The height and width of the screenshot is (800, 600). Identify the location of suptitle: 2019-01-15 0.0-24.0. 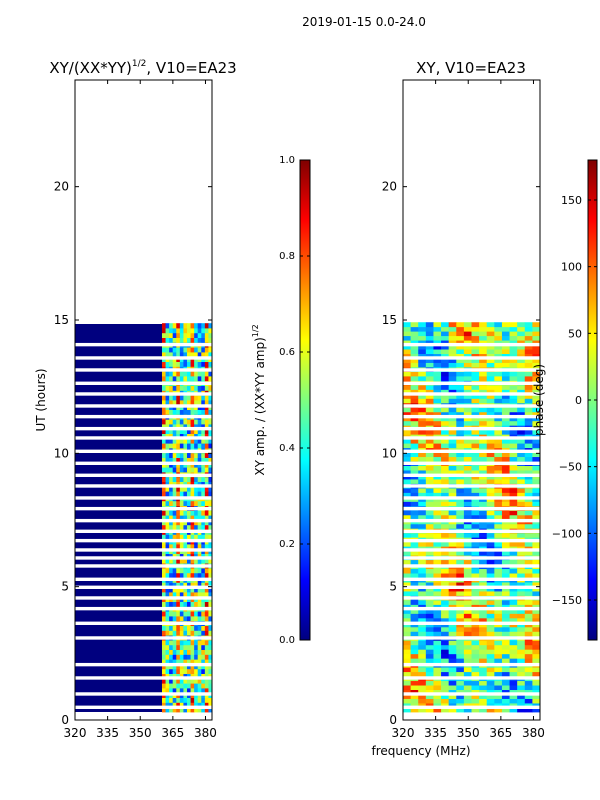
(364, 22).